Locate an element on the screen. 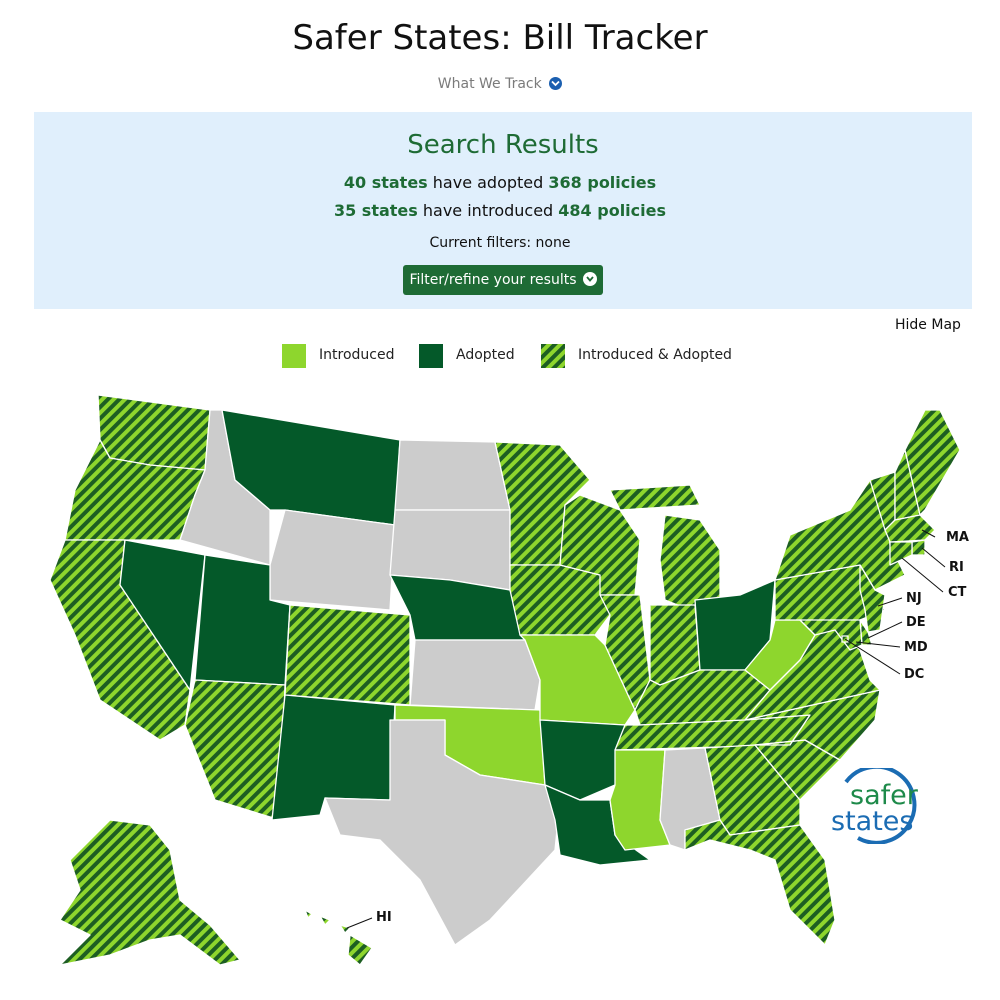 Image resolution: width=1000 pixels, height=1000 pixels. introduced-states-count: 35 states is located at coordinates (375, 210).